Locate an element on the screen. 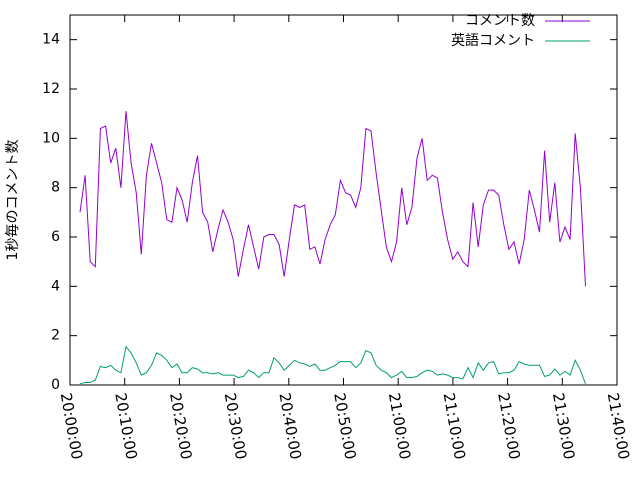 This screenshot has height=480, width=640. x-tick-label: 20:10:00 is located at coordinates (125, 425).